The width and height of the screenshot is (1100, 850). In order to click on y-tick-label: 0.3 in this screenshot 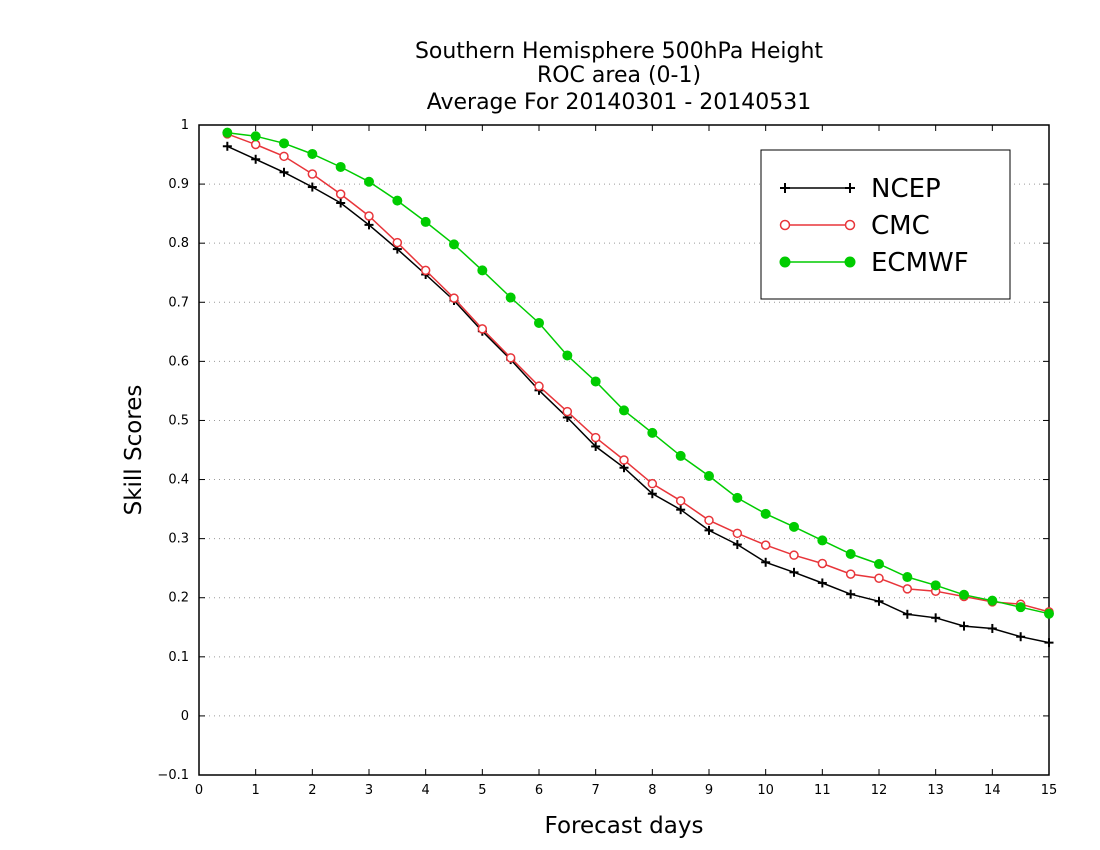, I will do `click(178, 539)`.